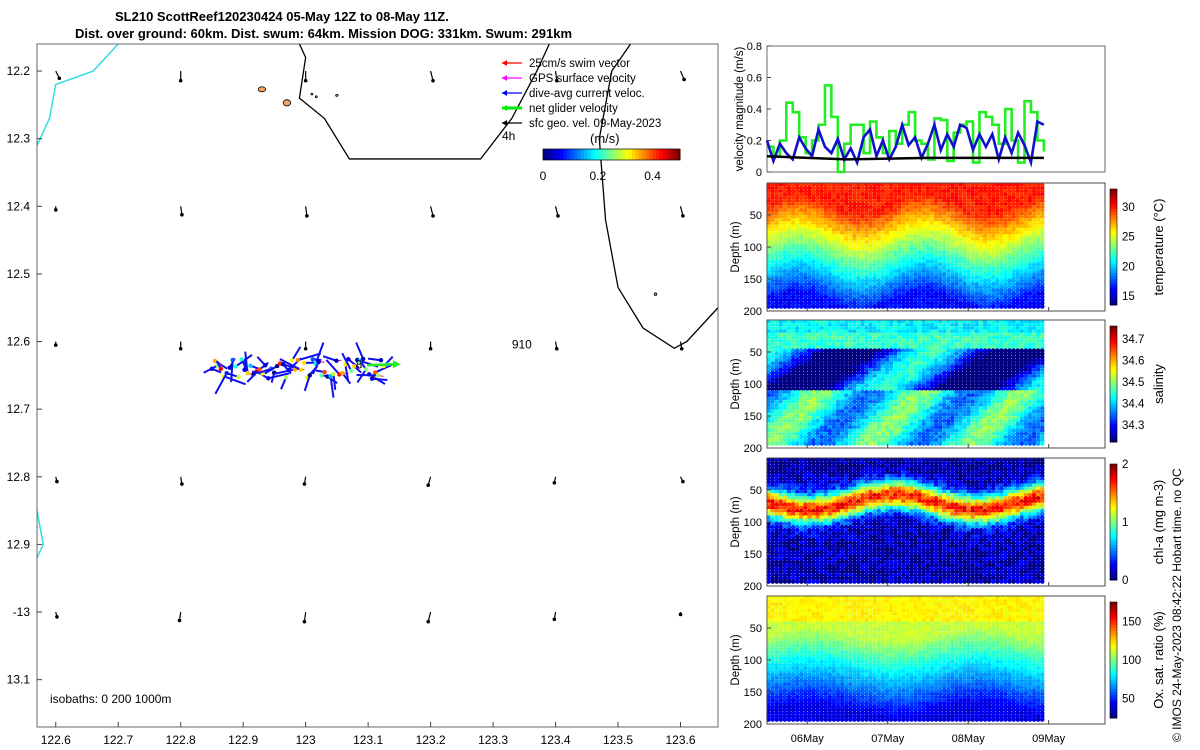 This screenshot has height=750, width=1200. I want to click on map-ytick-label: 12.5, so click(19, 274).